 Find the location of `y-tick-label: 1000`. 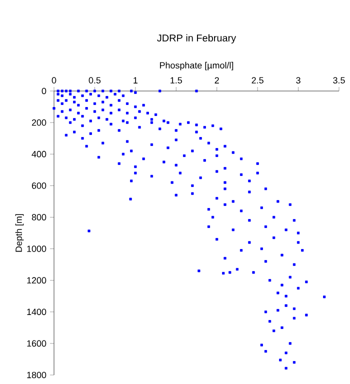

y-tick-label: 1000 is located at coordinates (36, 249).